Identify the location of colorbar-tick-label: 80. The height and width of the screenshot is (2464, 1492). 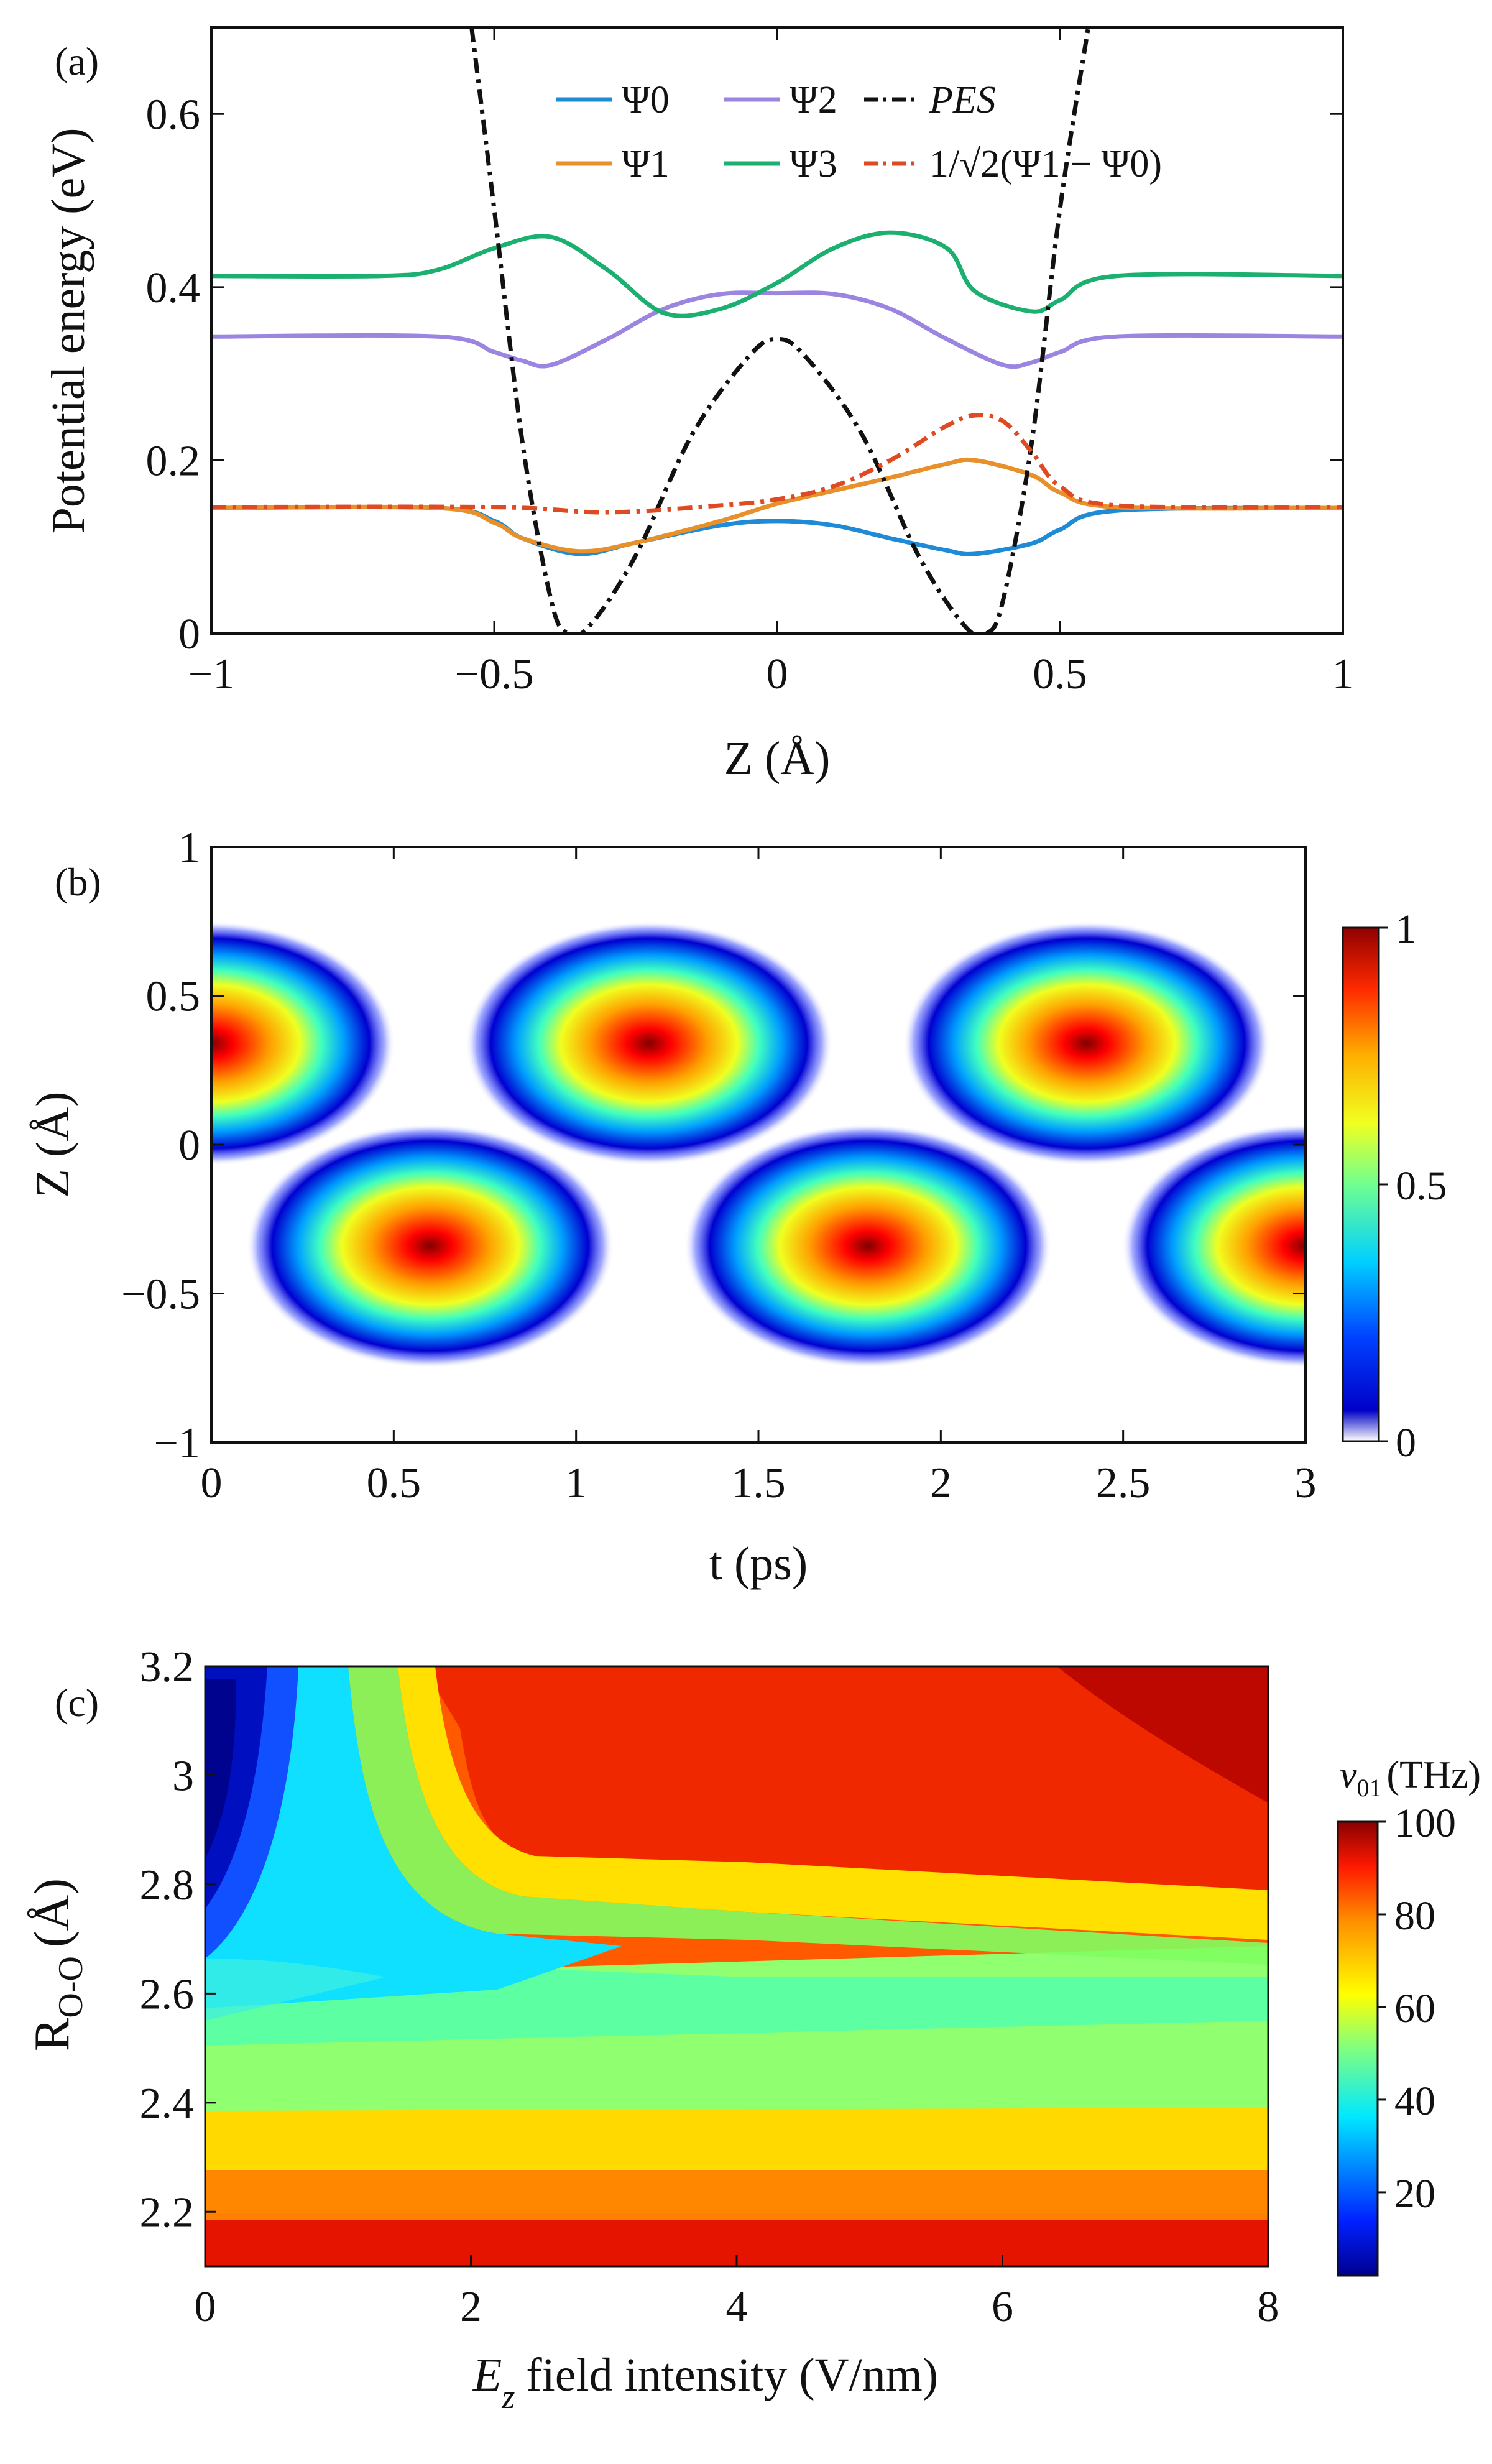
(1415, 1916).